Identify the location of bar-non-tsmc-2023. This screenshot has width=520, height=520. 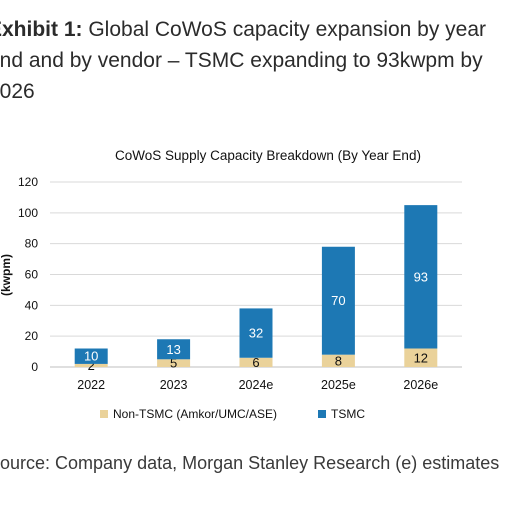
(174, 363).